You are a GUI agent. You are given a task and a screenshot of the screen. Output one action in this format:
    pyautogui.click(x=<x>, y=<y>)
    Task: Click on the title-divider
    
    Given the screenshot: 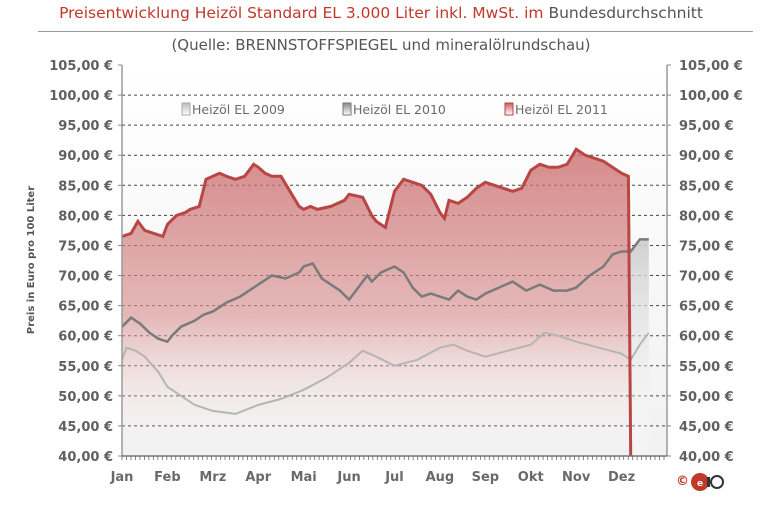 What is the action you would take?
    pyautogui.click(x=395, y=31)
    